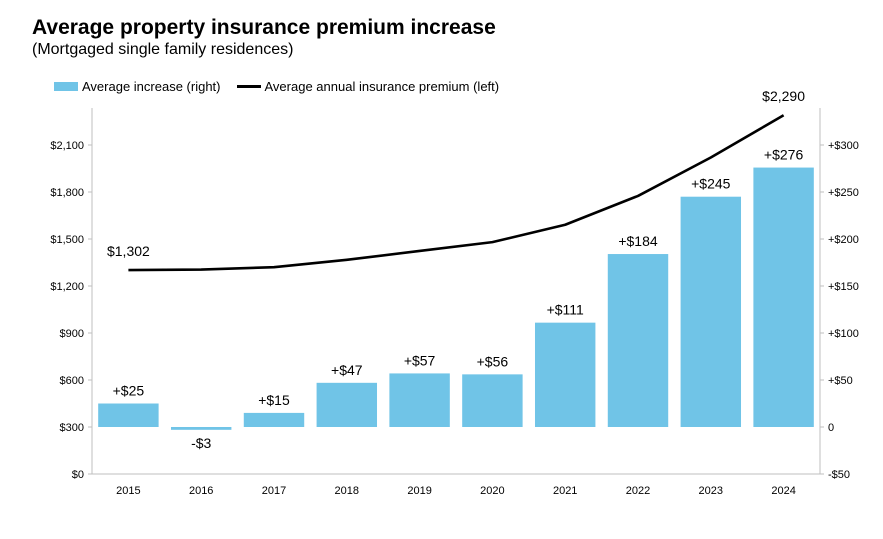 The height and width of the screenshot is (539, 883). I want to click on left-axis-tick-label: $1,200, so click(67, 287).